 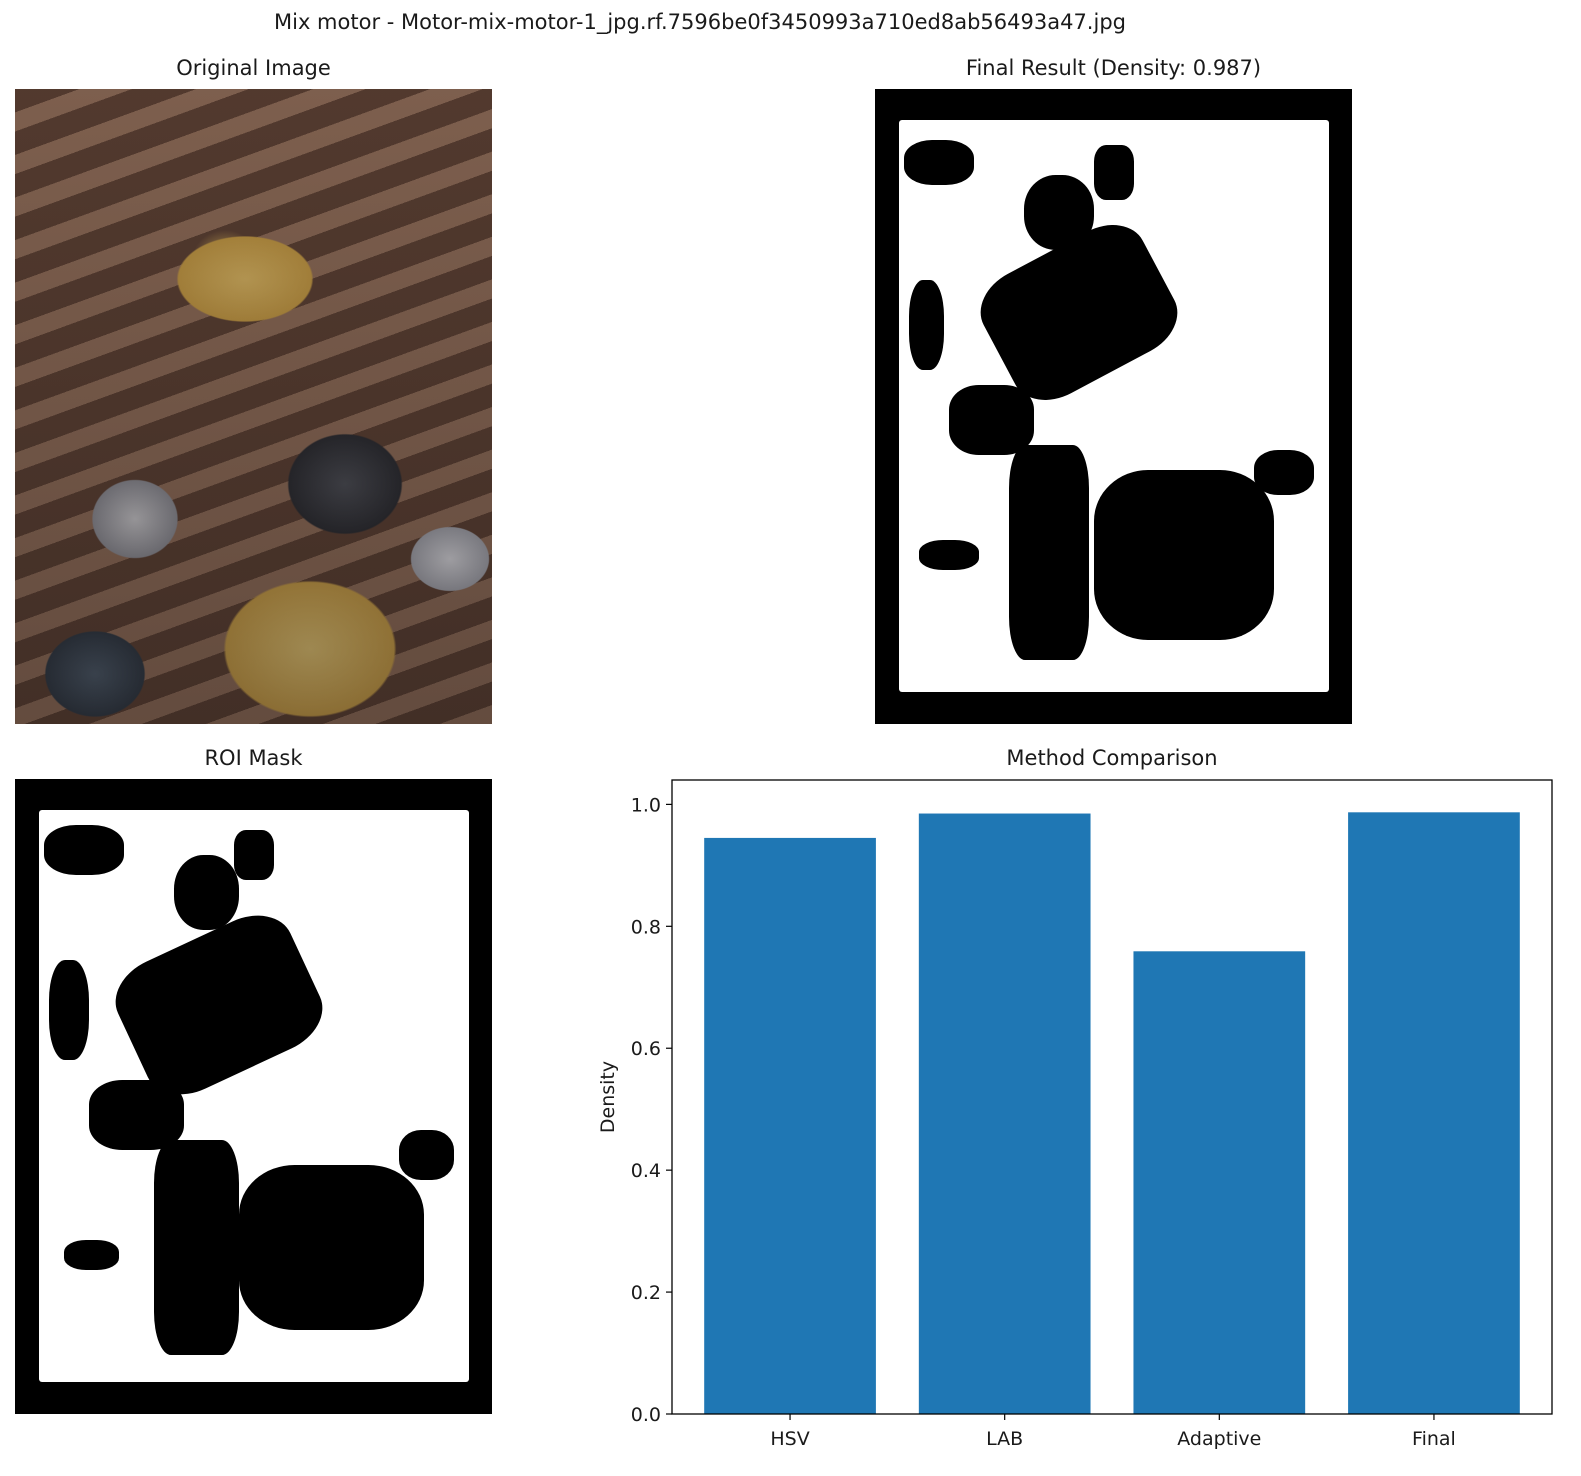 I want to click on bar-final, so click(x=1434, y=1113).